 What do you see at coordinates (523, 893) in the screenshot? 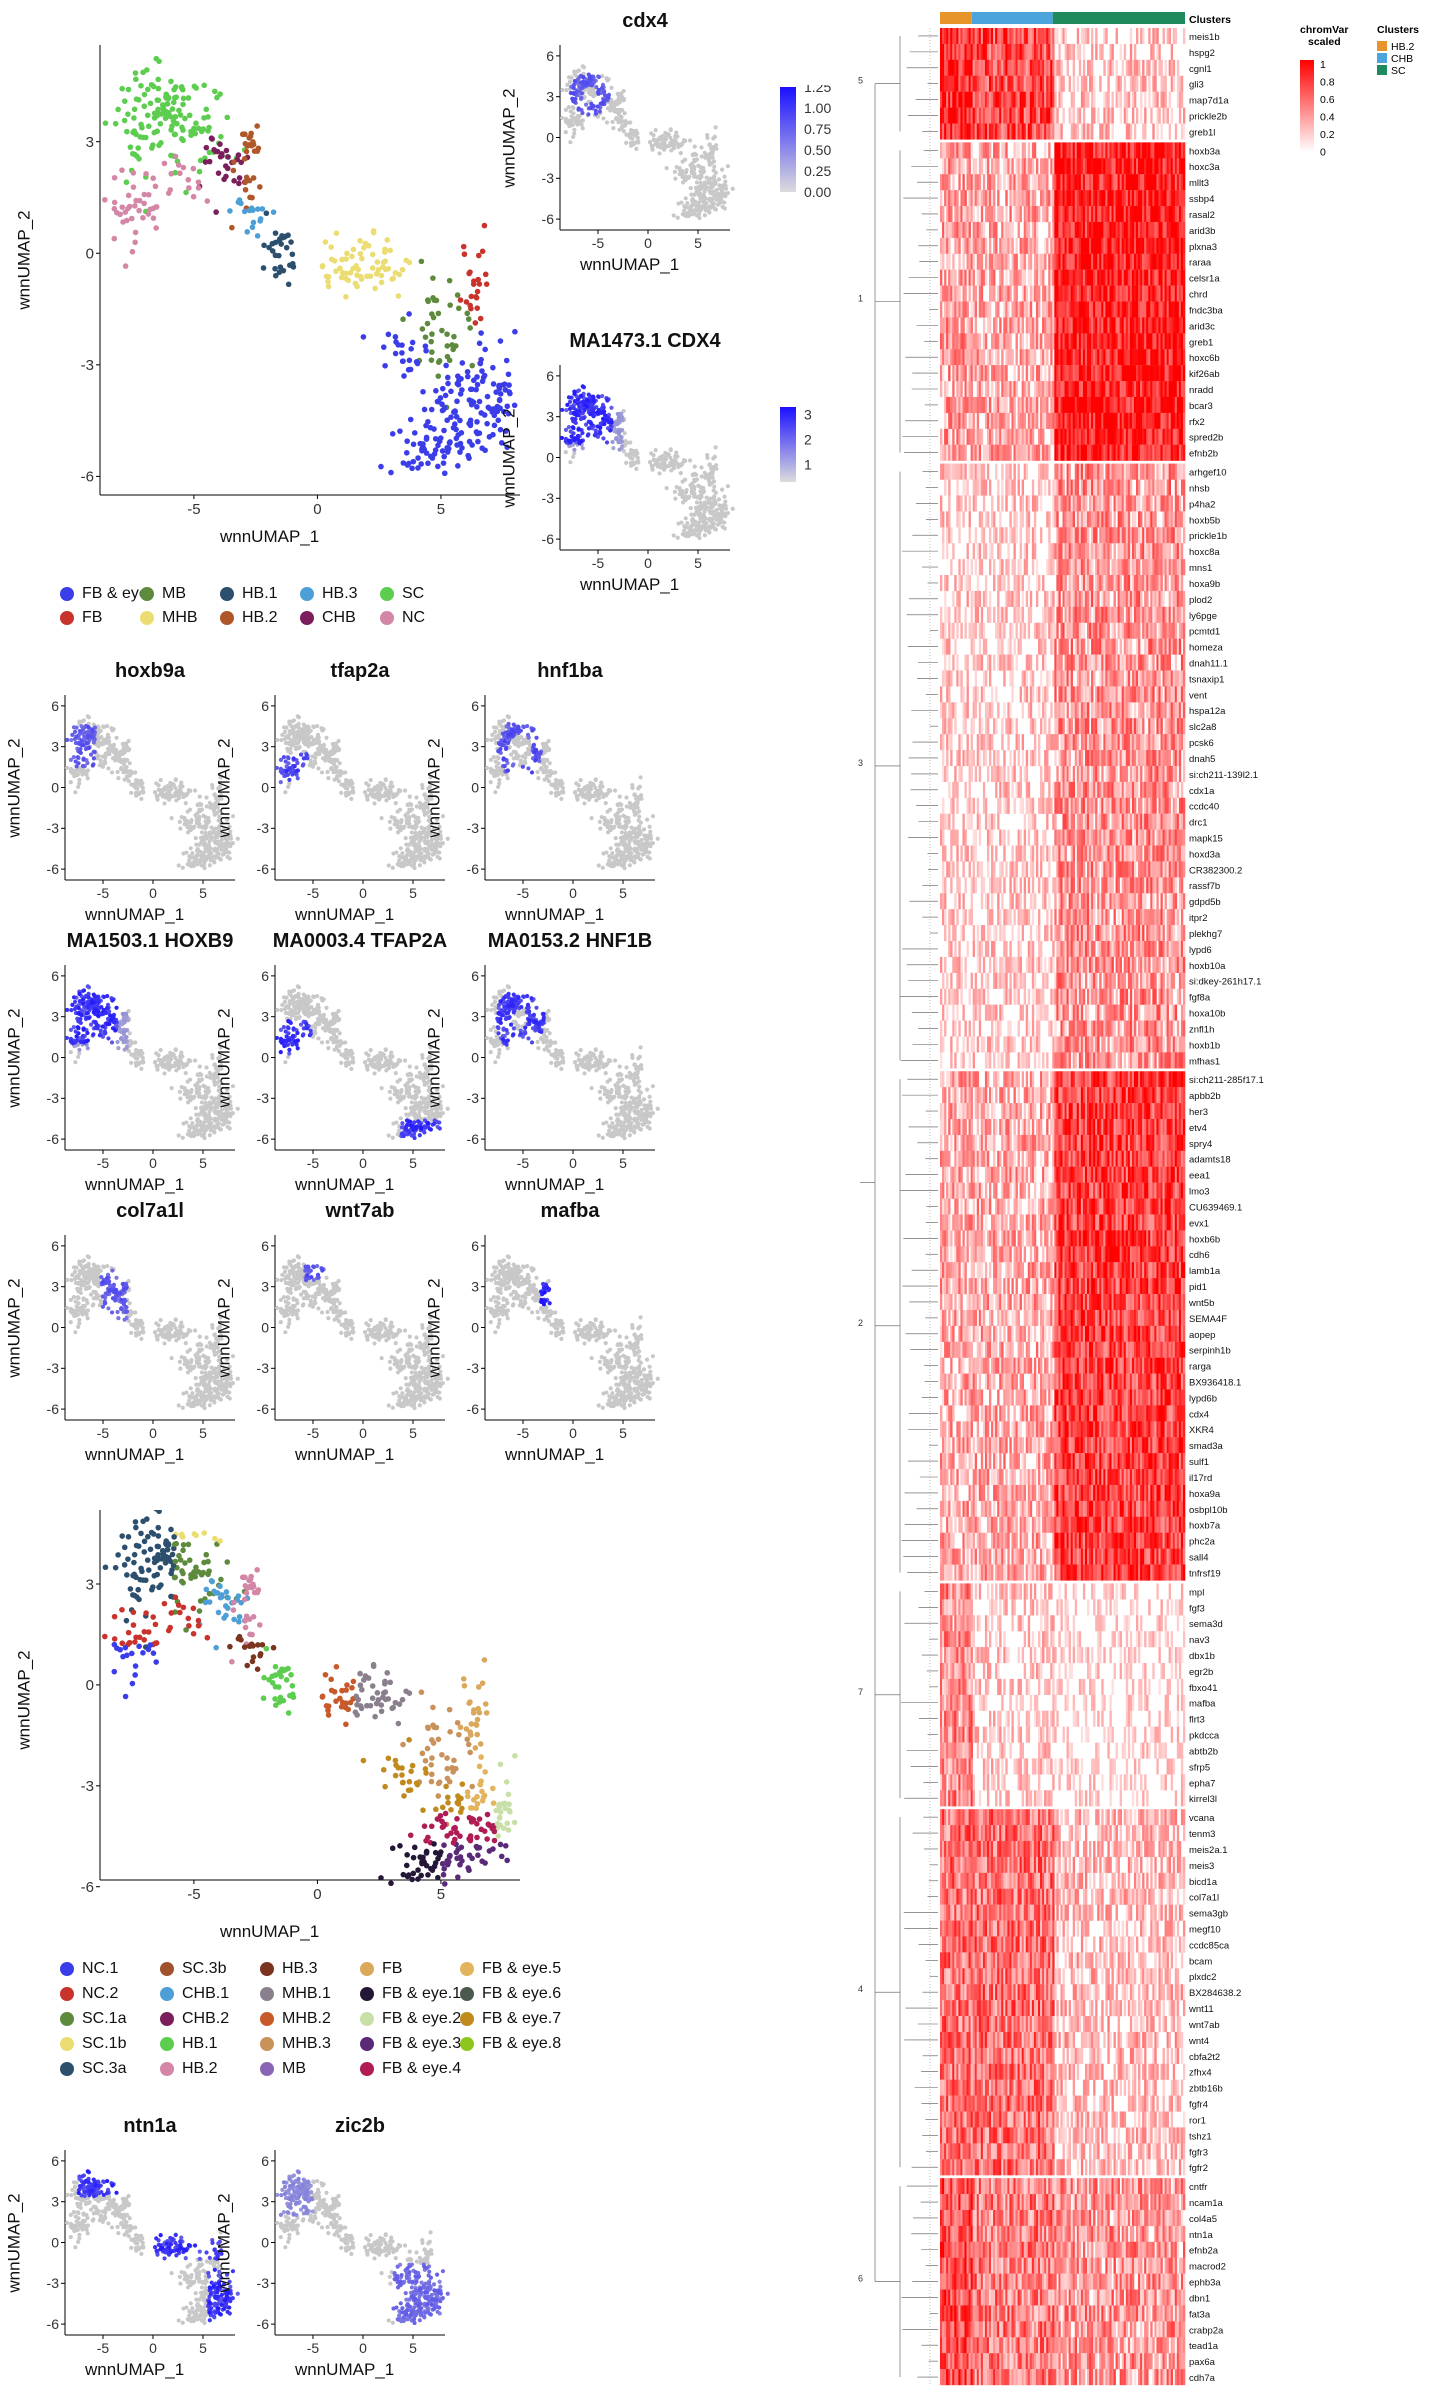
I see `x-tick-label: -5` at bounding box center [523, 893].